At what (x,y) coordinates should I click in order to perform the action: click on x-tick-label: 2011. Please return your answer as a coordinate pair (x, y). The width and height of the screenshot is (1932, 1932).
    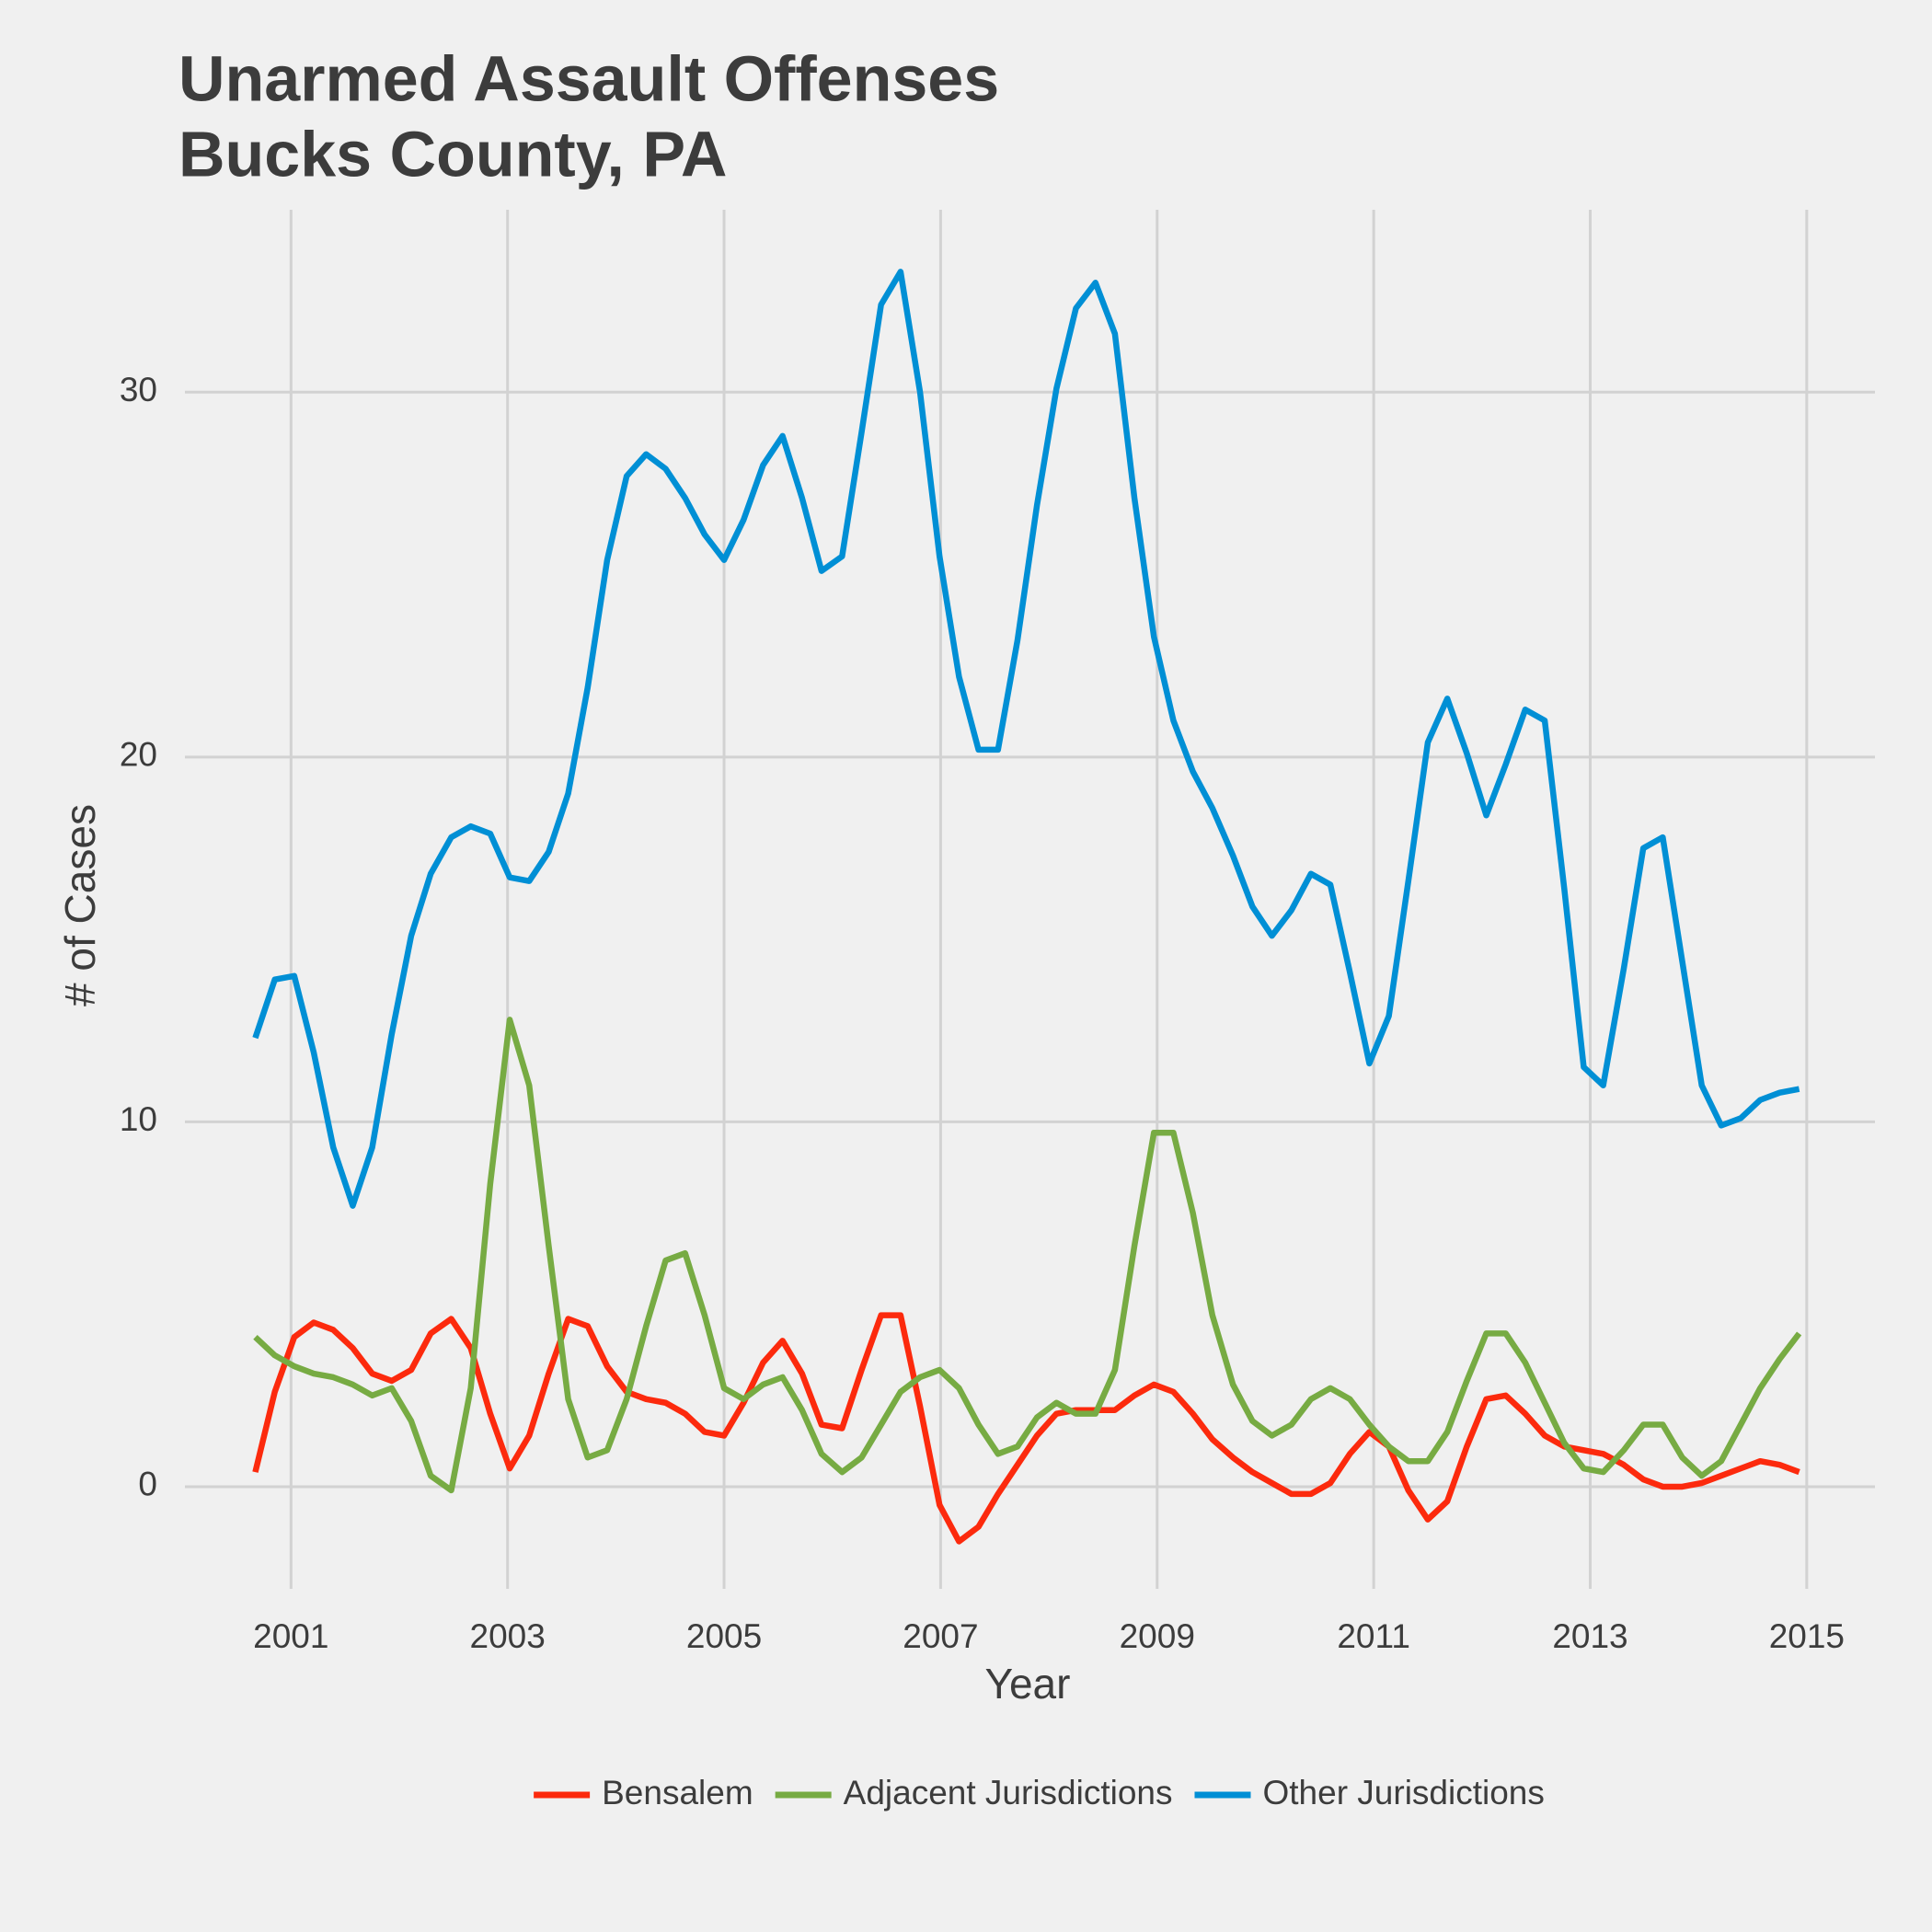
    Looking at the image, I should click on (1373, 1636).